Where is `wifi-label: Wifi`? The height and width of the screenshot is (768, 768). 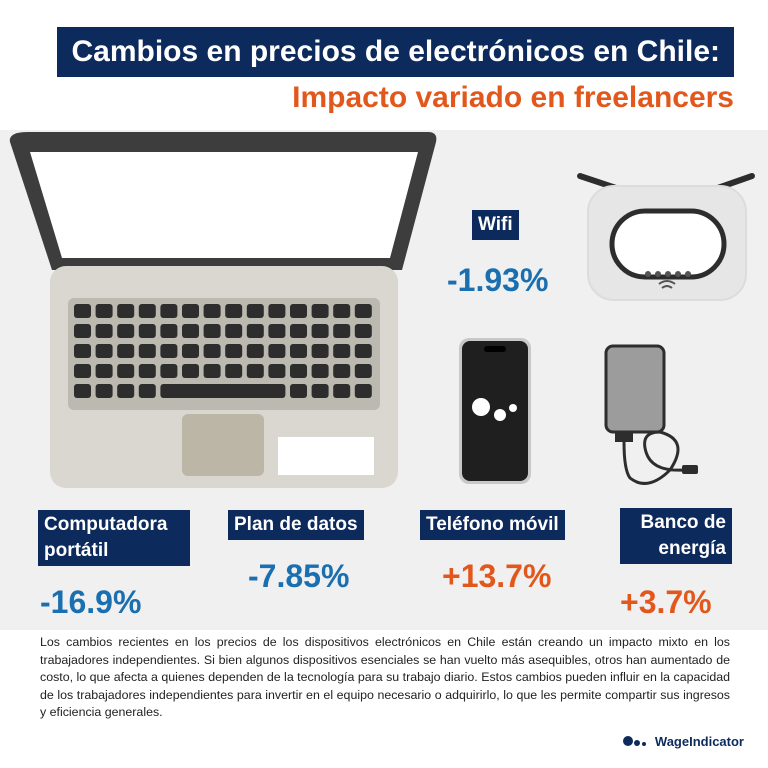 wifi-label: Wifi is located at coordinates (495, 225).